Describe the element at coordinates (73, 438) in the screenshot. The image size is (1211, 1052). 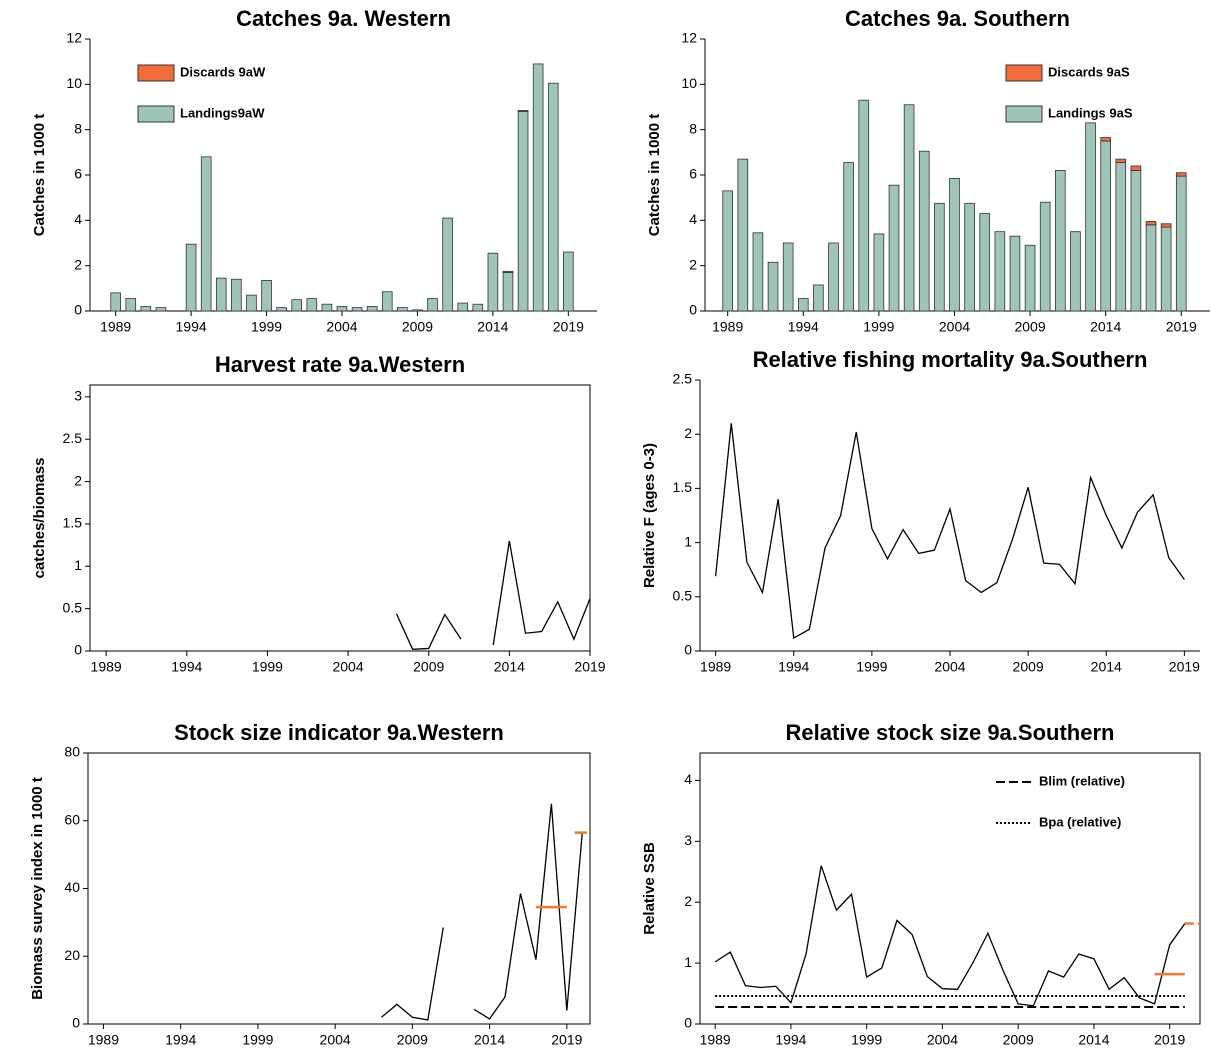
I see `y-tick-label: 2.5` at that location.